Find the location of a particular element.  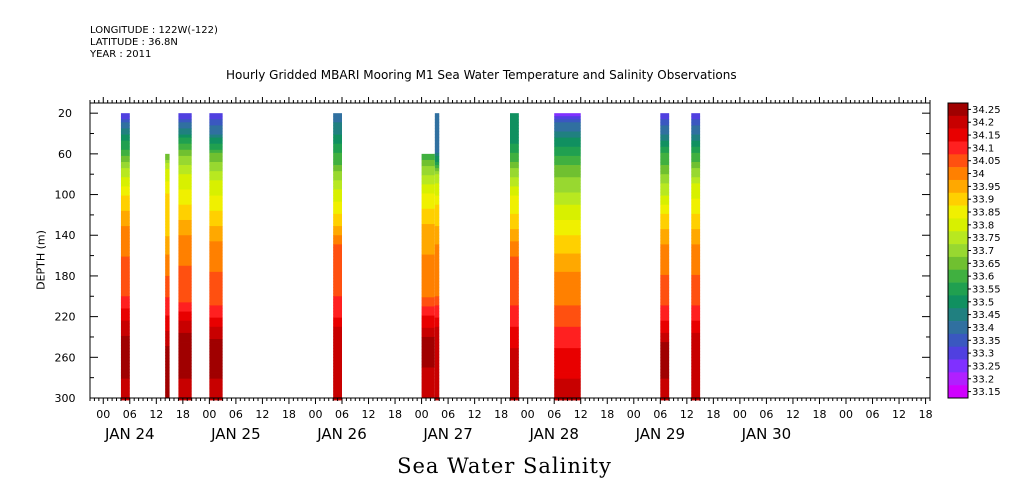

colorbar-label: 33.4 is located at coordinates (983, 328).